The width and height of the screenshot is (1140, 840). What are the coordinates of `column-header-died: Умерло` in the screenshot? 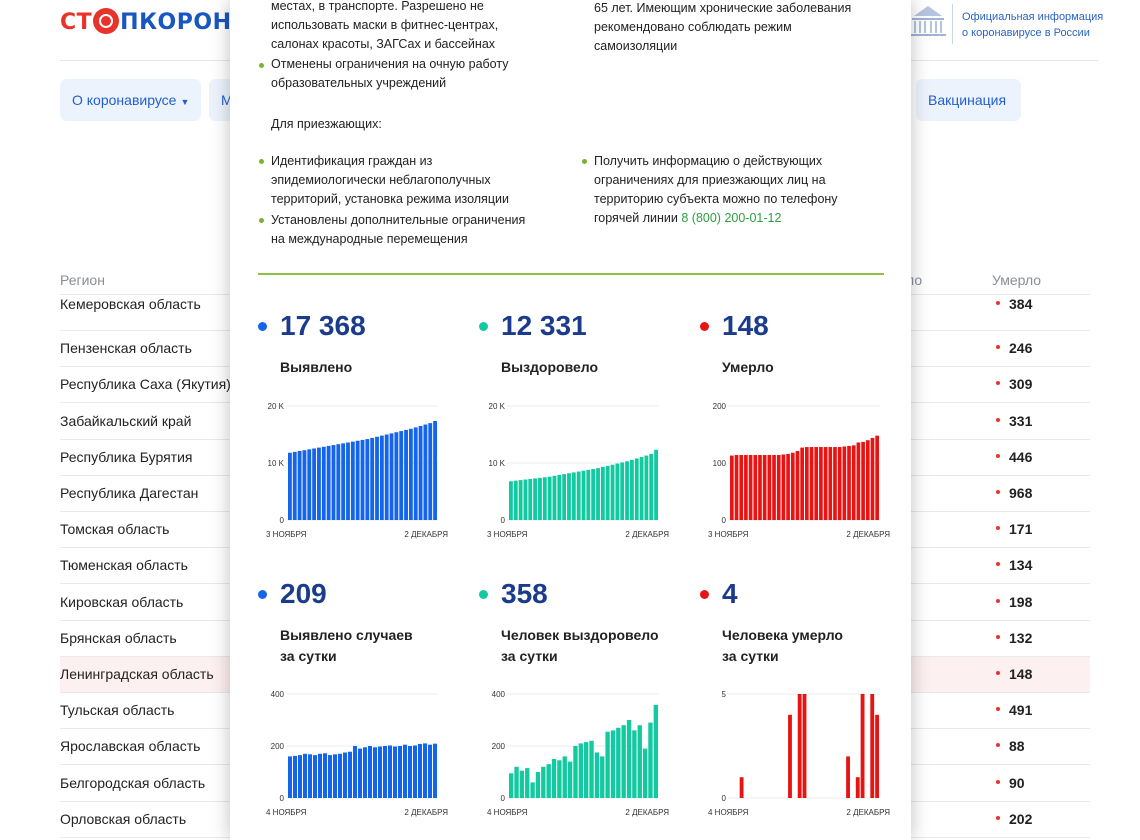 It's located at (1017, 280).